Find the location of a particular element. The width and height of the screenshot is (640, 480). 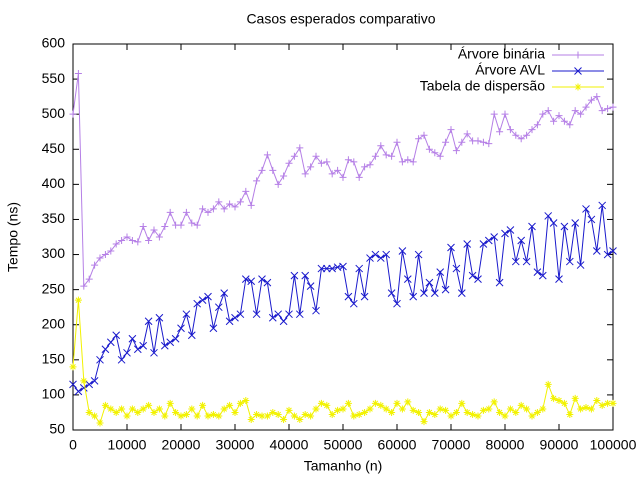

chart-title: Casos esperados comparativo is located at coordinates (340, 19).